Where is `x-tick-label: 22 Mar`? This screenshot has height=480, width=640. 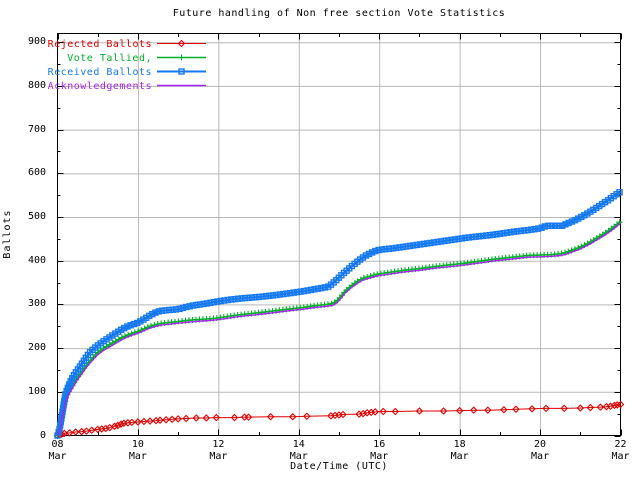
x-tick-label: 22 Mar is located at coordinates (620, 450).